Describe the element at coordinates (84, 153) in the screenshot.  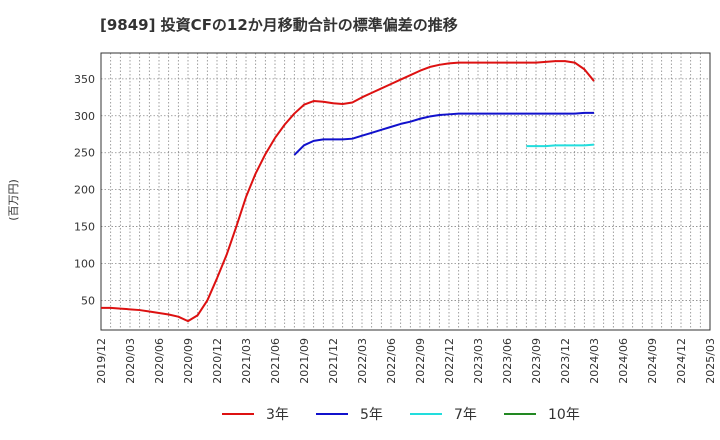
I see `y-tick-label: 250` at that location.